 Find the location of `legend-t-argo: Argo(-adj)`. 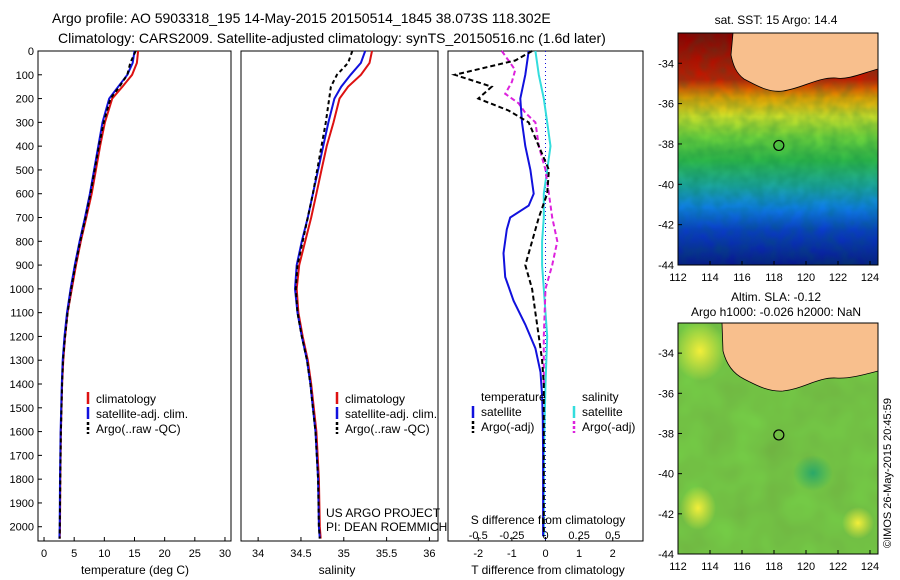

legend-t-argo: Argo(-adj) is located at coordinates (507, 427).